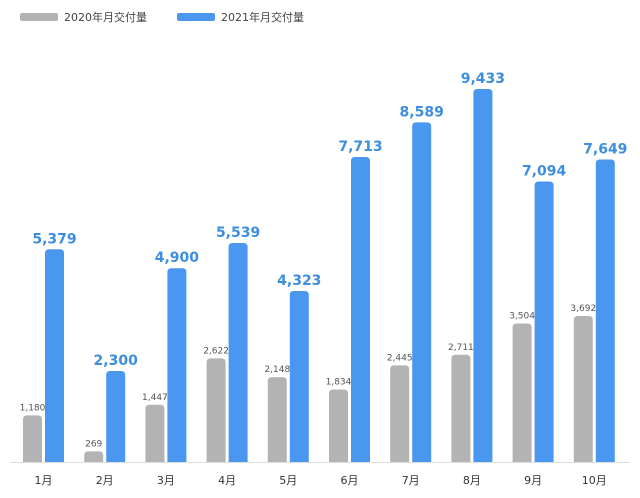 This screenshot has height=498, width=640. Describe the element at coordinates (533, 480) in the screenshot. I see `x-tick-label-9: 9月` at that location.